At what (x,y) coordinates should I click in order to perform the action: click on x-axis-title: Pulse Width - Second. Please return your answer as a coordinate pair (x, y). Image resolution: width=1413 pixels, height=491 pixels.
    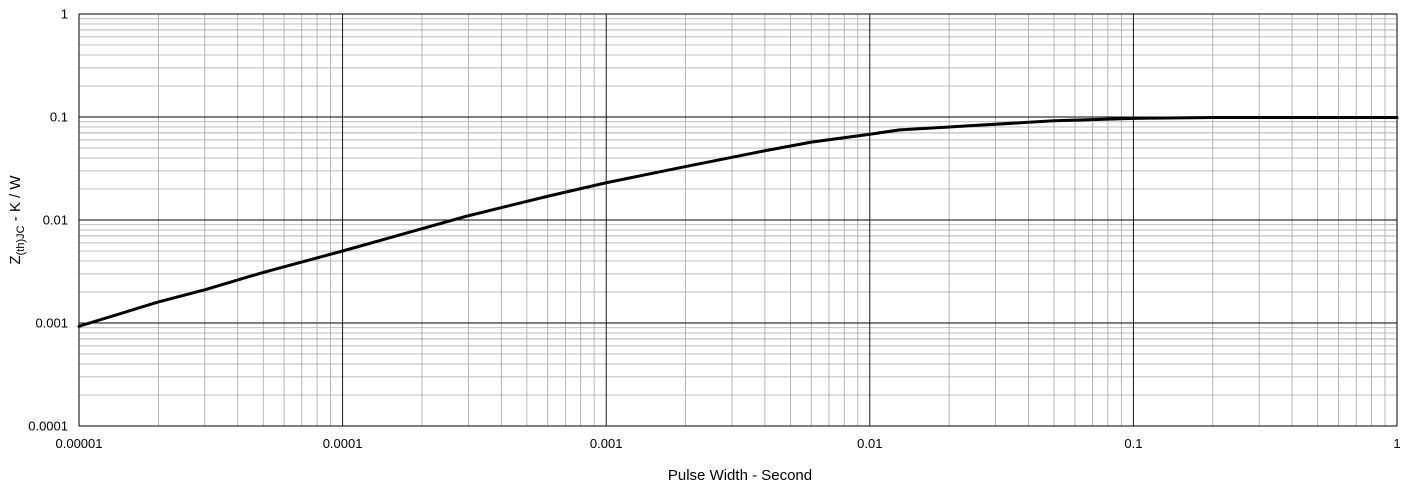
    Looking at the image, I should click on (740, 475).